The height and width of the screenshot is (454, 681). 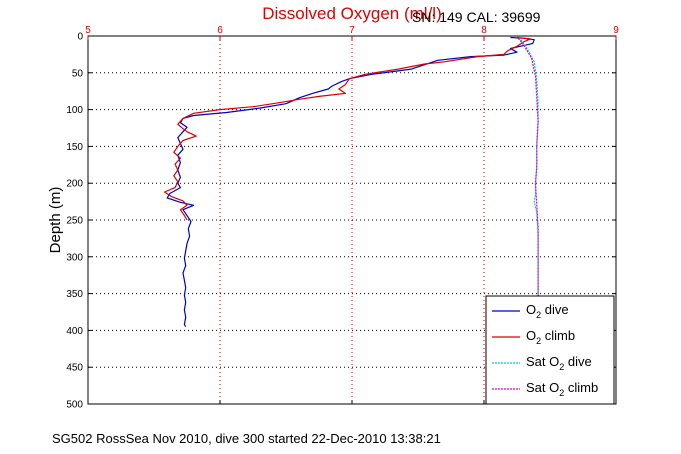 I want to click on chart-subtitle: SN: 149 CAL: 39699, so click(x=476, y=17).